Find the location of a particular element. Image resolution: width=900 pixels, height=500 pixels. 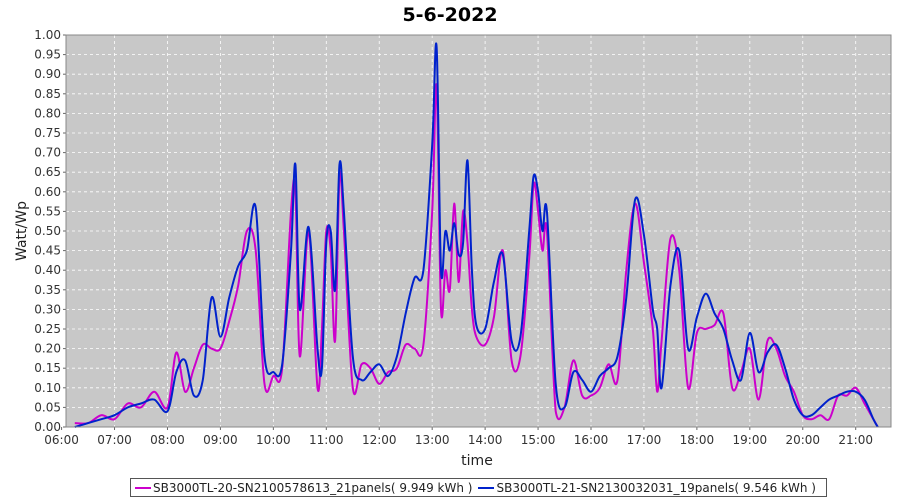

y-tick-label: 0.55 is located at coordinates (47, 211).